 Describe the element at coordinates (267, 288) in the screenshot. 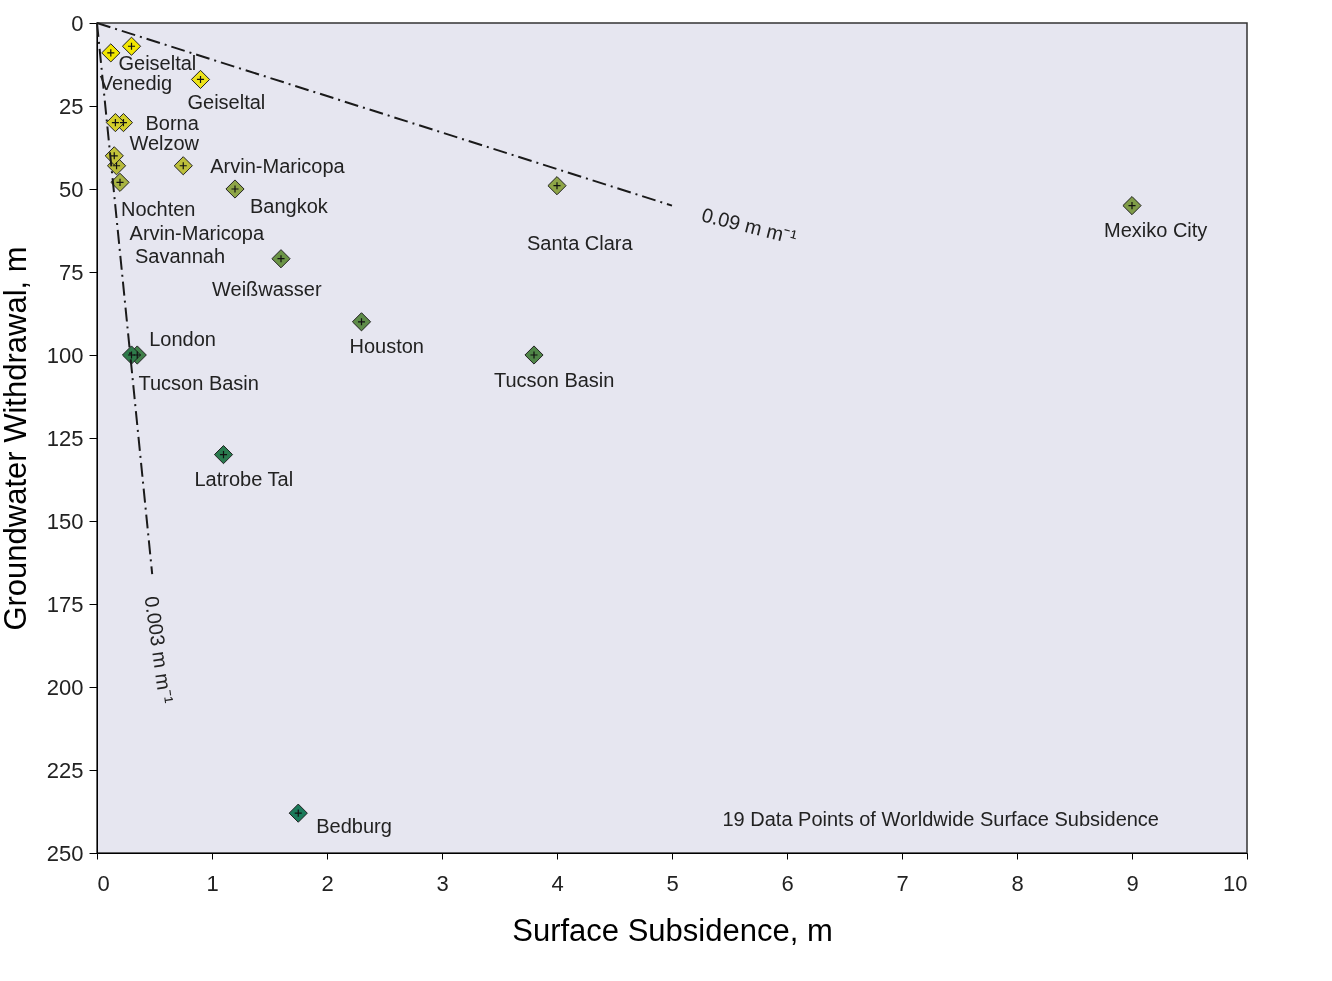

I see `annotation: Weißwasser` at that location.